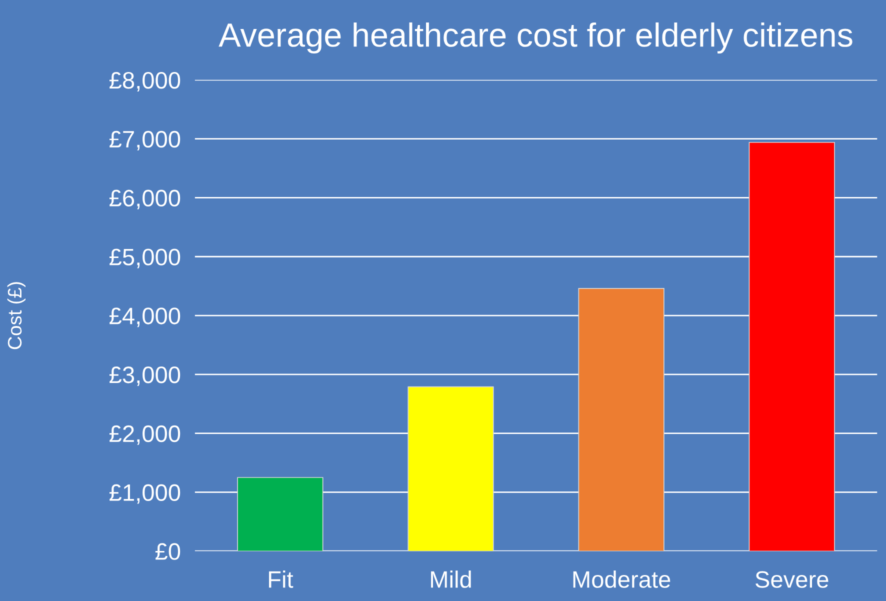 The width and height of the screenshot is (886, 601). What do you see at coordinates (144, 494) in the screenshot?
I see `y-tick-label: £1,000` at bounding box center [144, 494].